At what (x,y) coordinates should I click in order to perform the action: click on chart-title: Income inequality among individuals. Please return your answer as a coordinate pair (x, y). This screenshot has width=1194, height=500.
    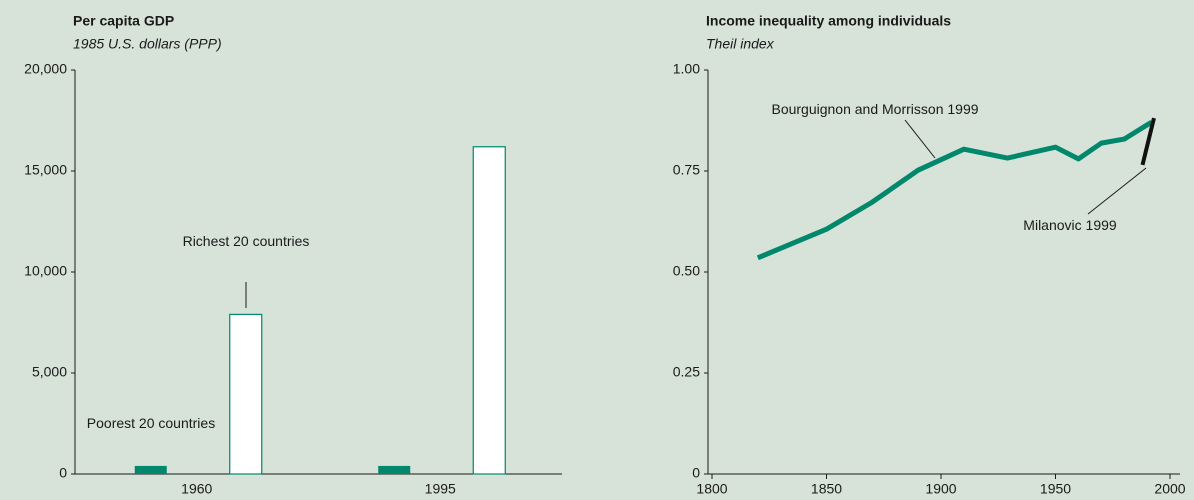
    Looking at the image, I should click on (828, 21).